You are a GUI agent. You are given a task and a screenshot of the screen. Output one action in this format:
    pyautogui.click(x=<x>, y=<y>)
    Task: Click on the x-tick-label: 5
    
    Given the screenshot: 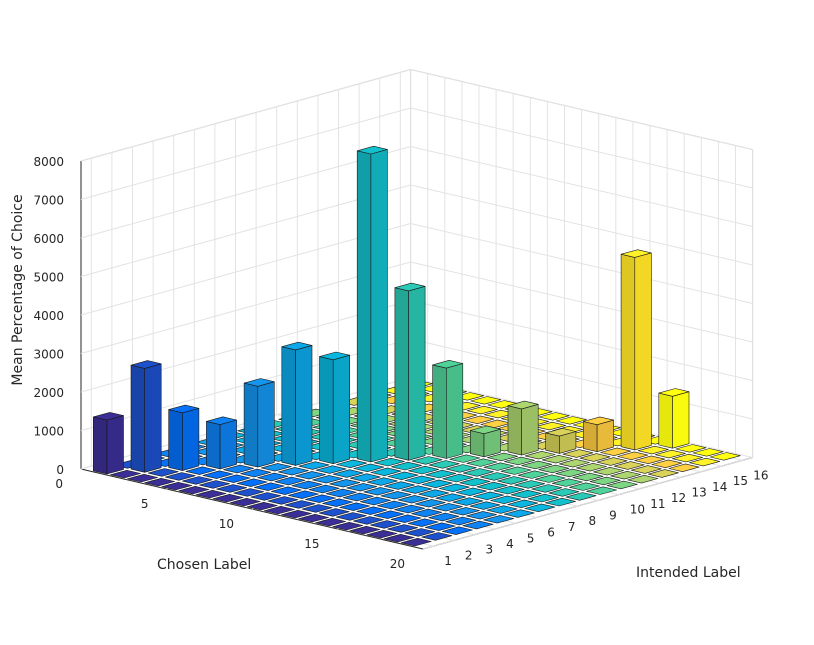 What is the action you would take?
    pyautogui.click(x=145, y=504)
    